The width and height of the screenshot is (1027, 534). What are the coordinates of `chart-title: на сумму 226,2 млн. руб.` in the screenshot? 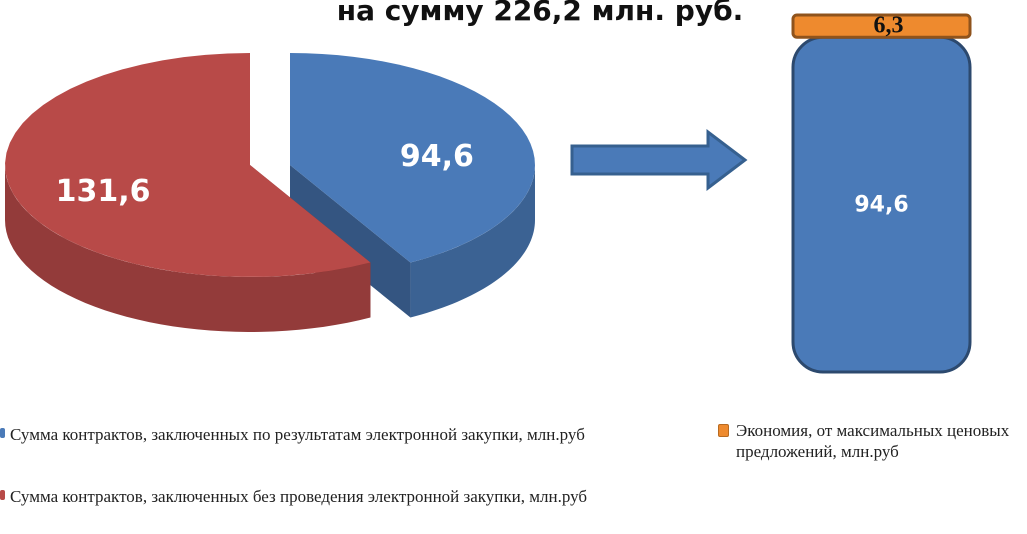 It's located at (540, 13).